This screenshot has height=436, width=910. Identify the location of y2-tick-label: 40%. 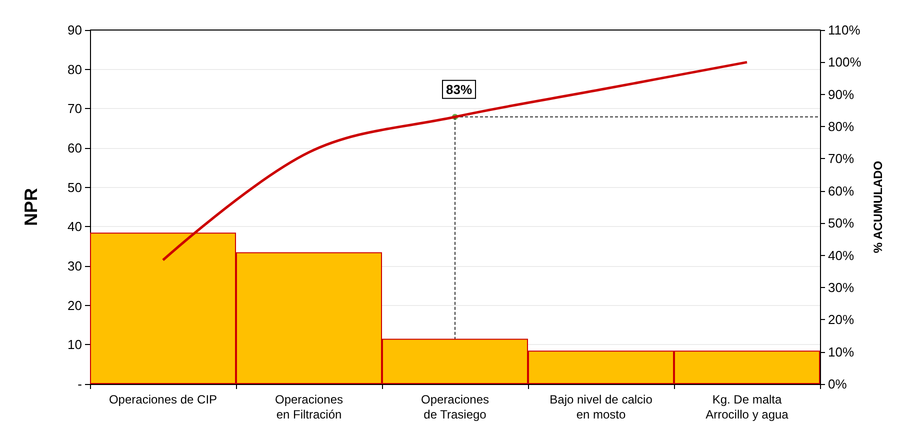
(841, 255).